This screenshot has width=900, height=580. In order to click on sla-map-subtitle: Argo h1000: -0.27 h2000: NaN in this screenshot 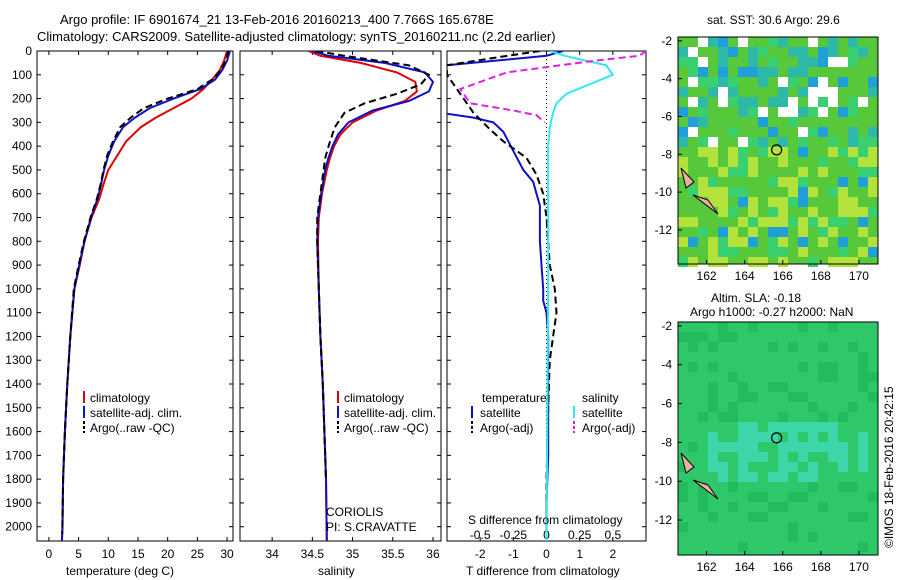, I will do `click(771, 312)`.